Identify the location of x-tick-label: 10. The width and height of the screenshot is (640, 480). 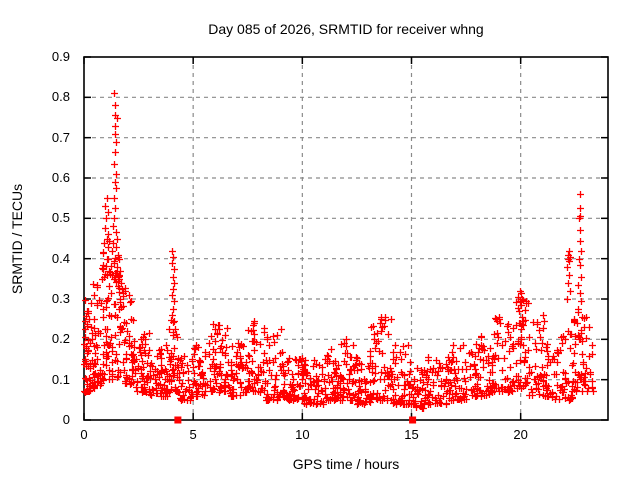
(302, 434).